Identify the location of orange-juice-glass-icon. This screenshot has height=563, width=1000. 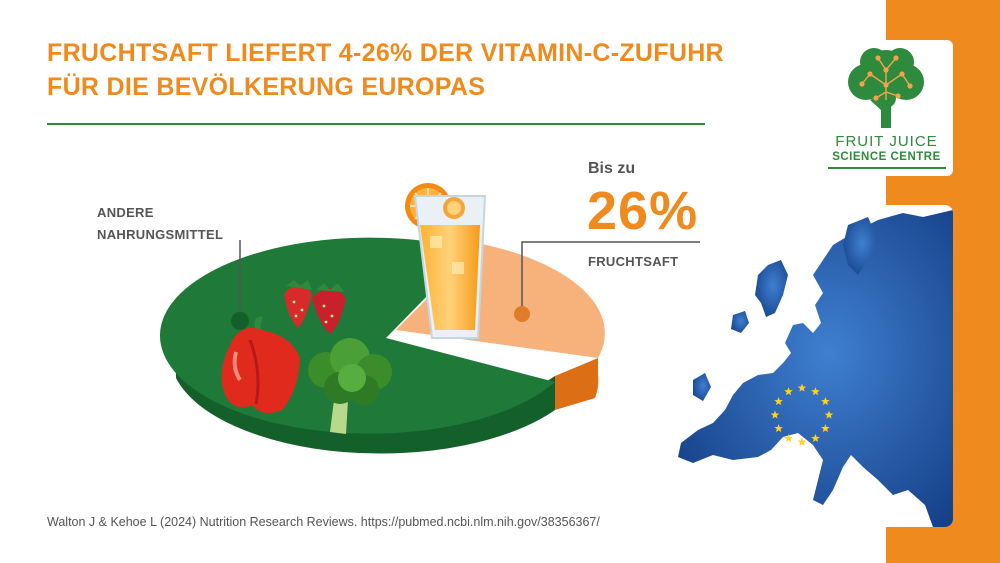
(446, 261).